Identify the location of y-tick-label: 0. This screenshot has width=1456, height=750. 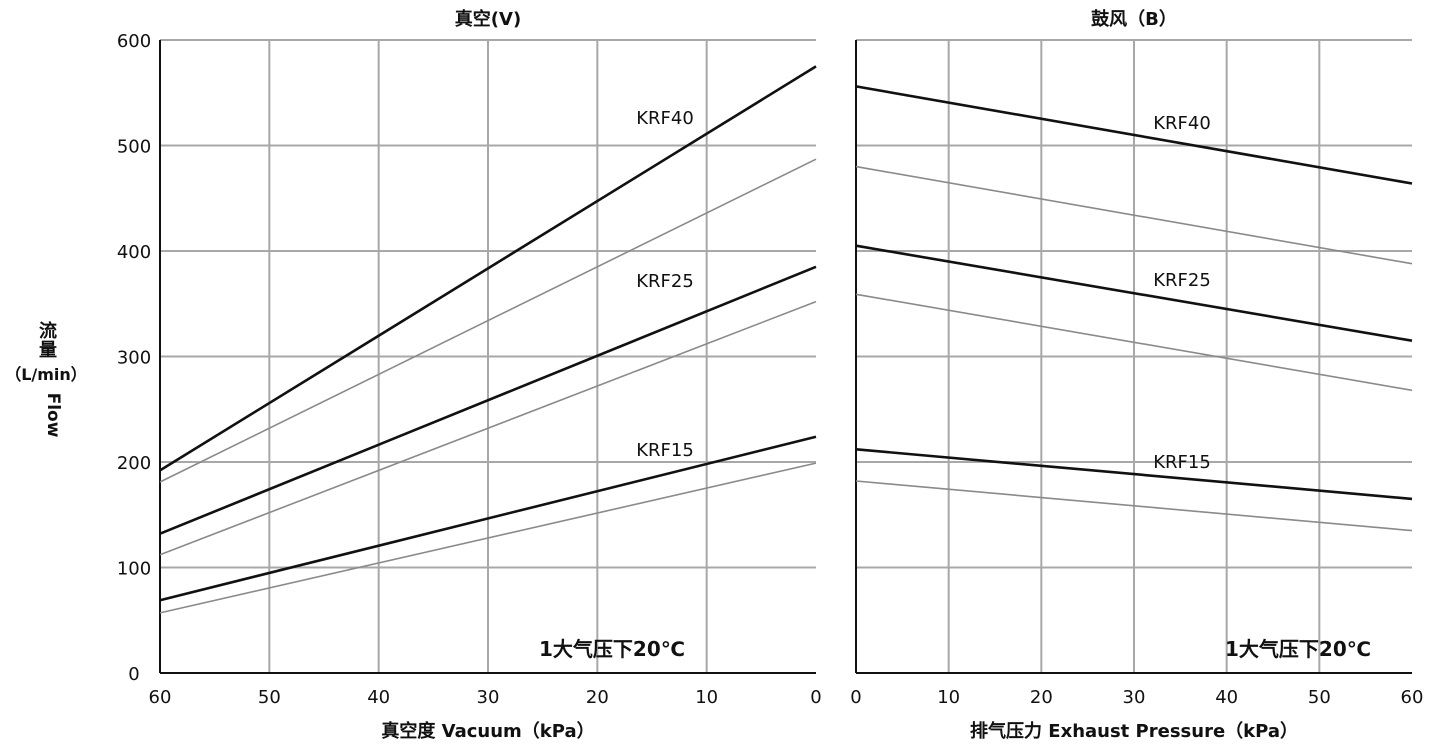
(133, 674).